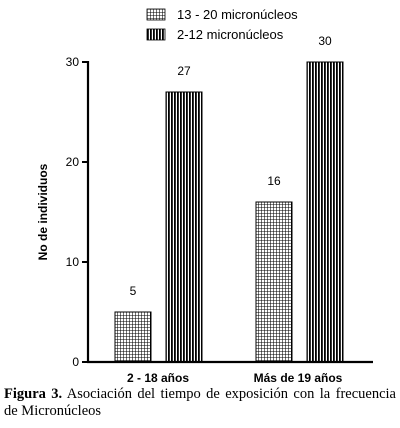  What do you see at coordinates (184, 71) in the screenshot?
I see `data-label: 27` at bounding box center [184, 71].